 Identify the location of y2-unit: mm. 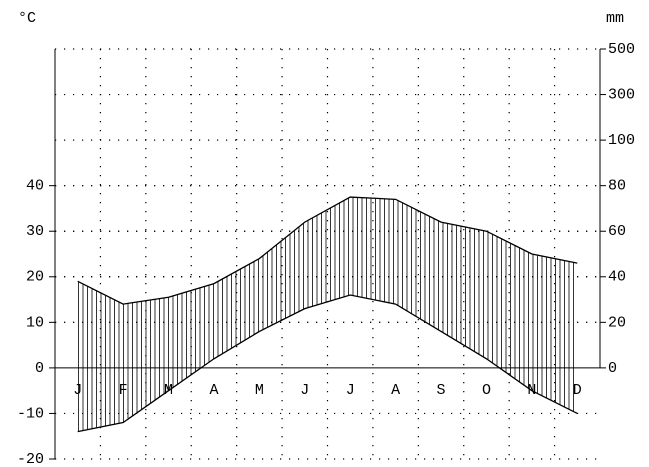
(615, 18).